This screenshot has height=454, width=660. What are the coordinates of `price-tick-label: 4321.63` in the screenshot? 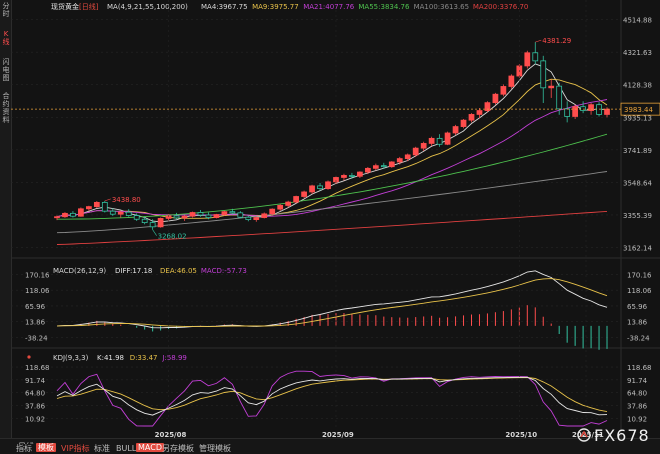 It's located at (637, 53).